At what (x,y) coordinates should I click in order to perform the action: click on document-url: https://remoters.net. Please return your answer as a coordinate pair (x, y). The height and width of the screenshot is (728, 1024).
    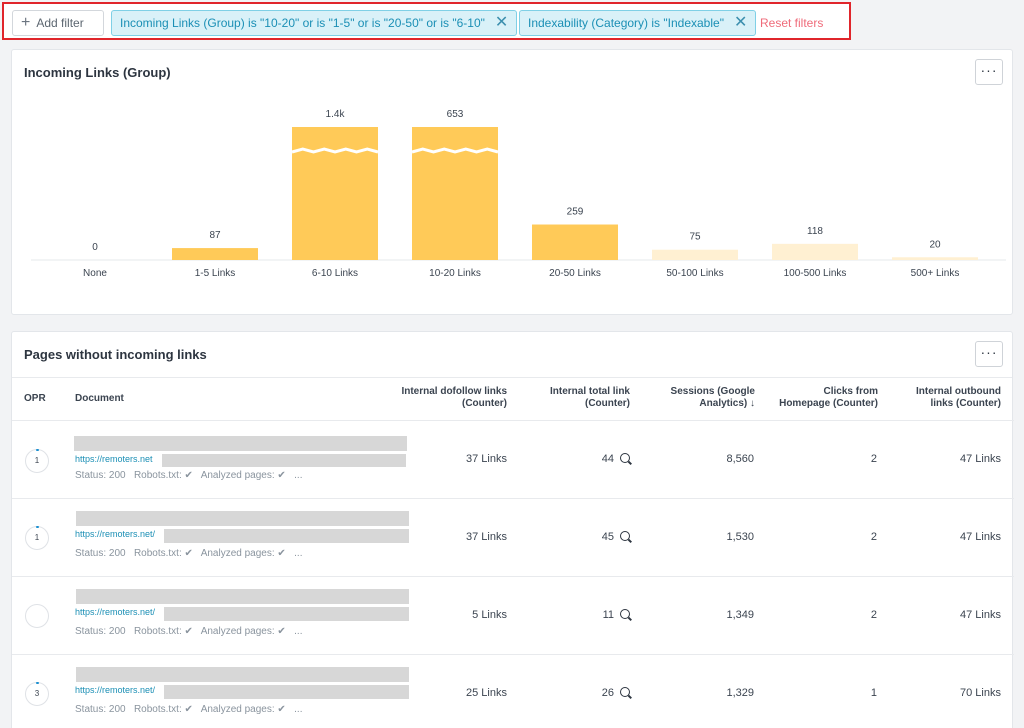
    Looking at the image, I should click on (114, 459).